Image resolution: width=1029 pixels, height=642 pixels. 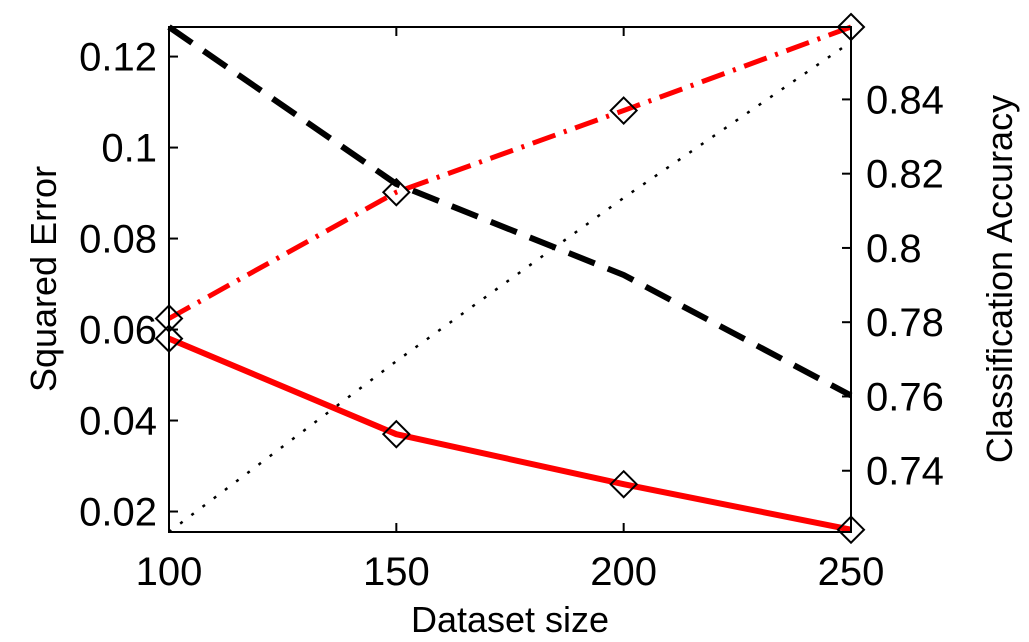 I want to click on x-tick-label: 100, so click(x=169, y=572).